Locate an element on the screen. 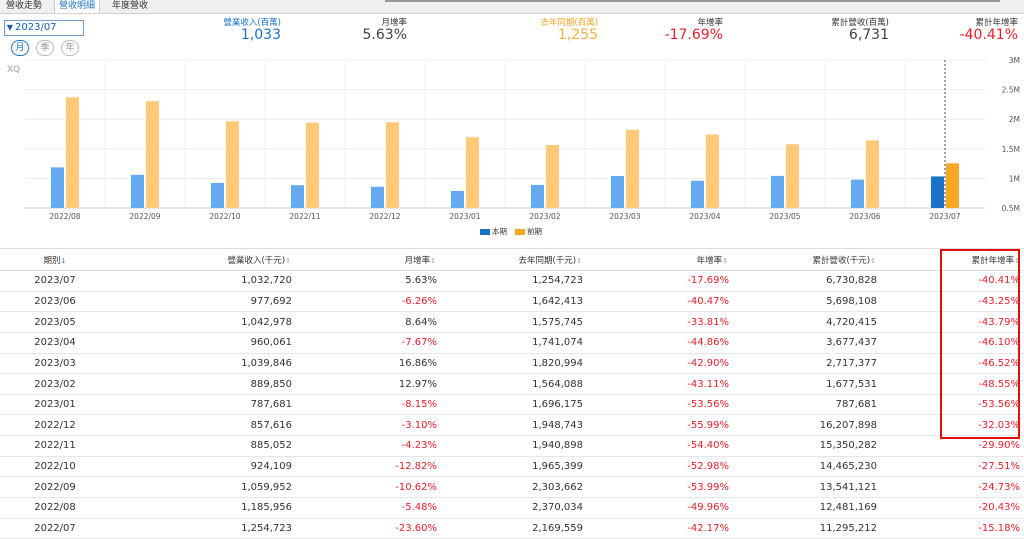 This screenshot has width=1024, height=539. cell-revenue: 977,692 is located at coordinates (201, 302).